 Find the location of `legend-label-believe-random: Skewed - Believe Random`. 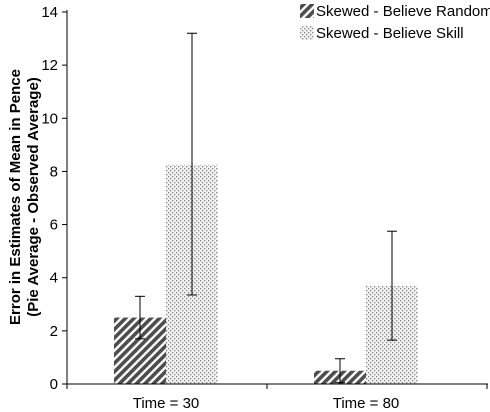

legend-label-believe-random: Skewed - Believe Random is located at coordinates (403, 11).